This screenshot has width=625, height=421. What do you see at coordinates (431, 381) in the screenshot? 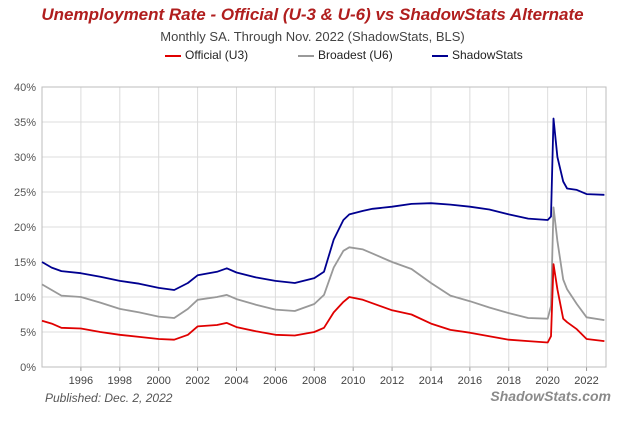
I see `x-tick-label: 2014` at bounding box center [431, 381].